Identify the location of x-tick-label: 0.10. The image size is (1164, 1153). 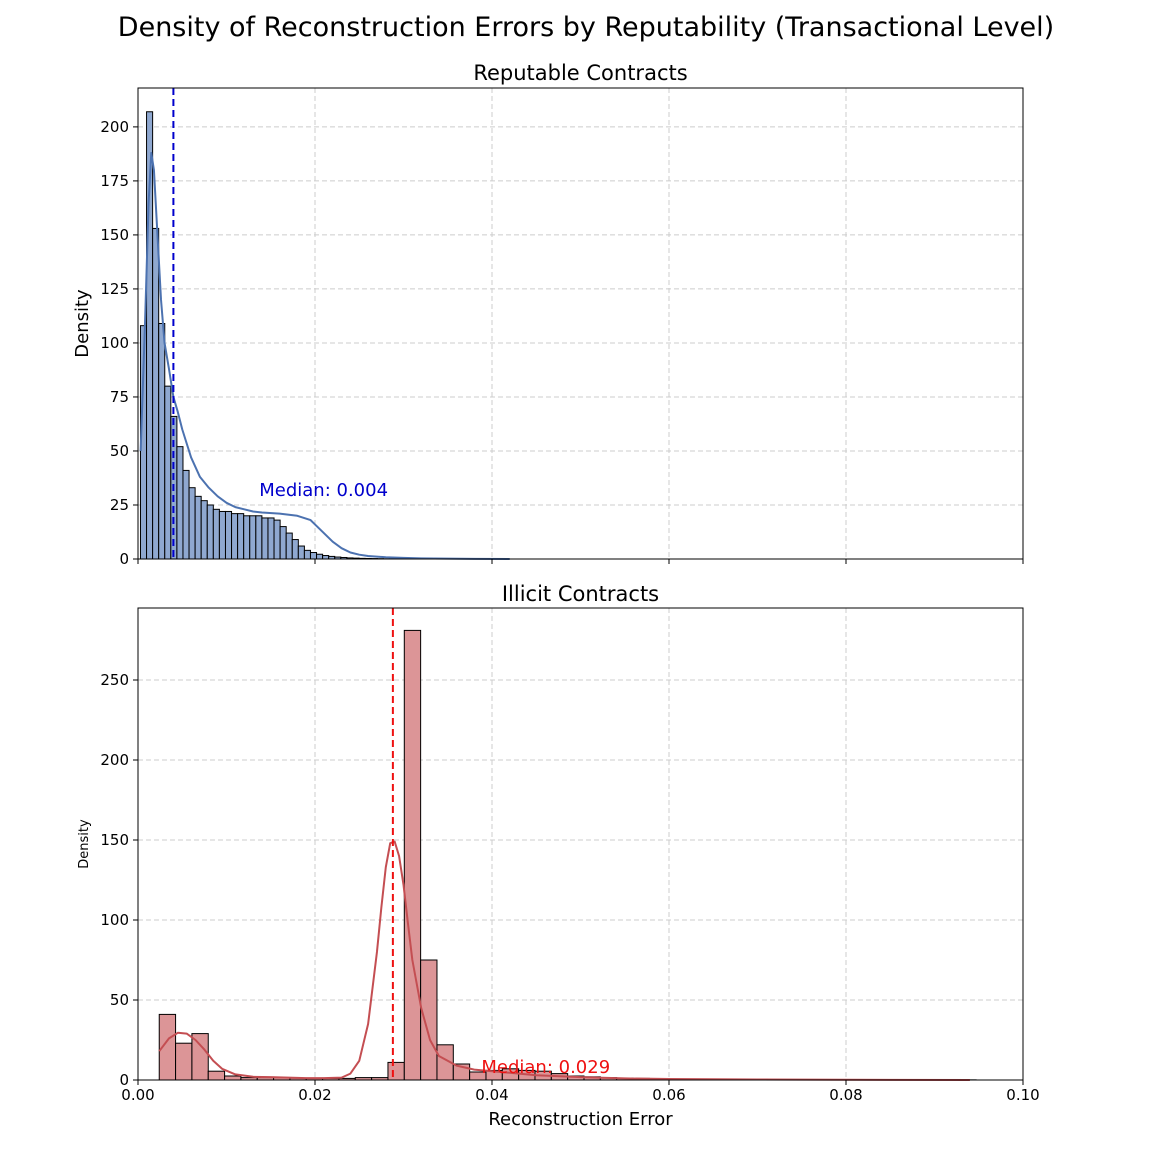
(1022, 1095).